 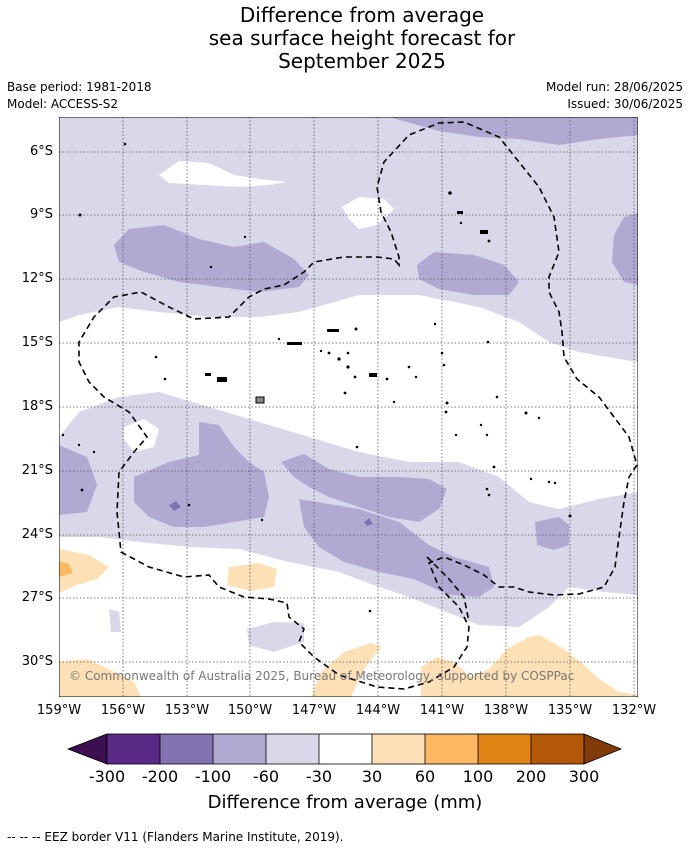 I want to click on colorbar-extend-high, so click(x=603, y=749).